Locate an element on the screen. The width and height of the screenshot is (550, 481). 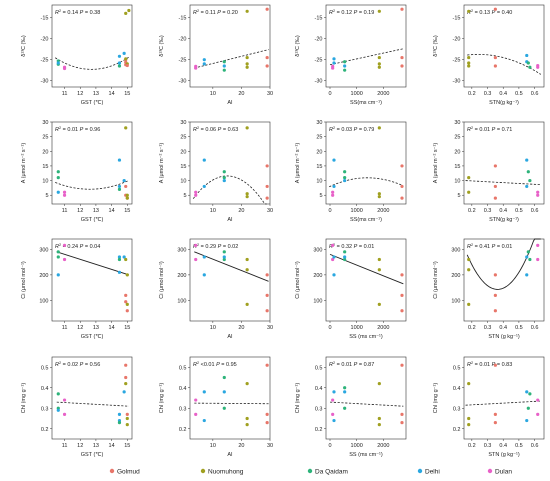
x-tick-label: 0.4 is located at coordinates (503, 446).